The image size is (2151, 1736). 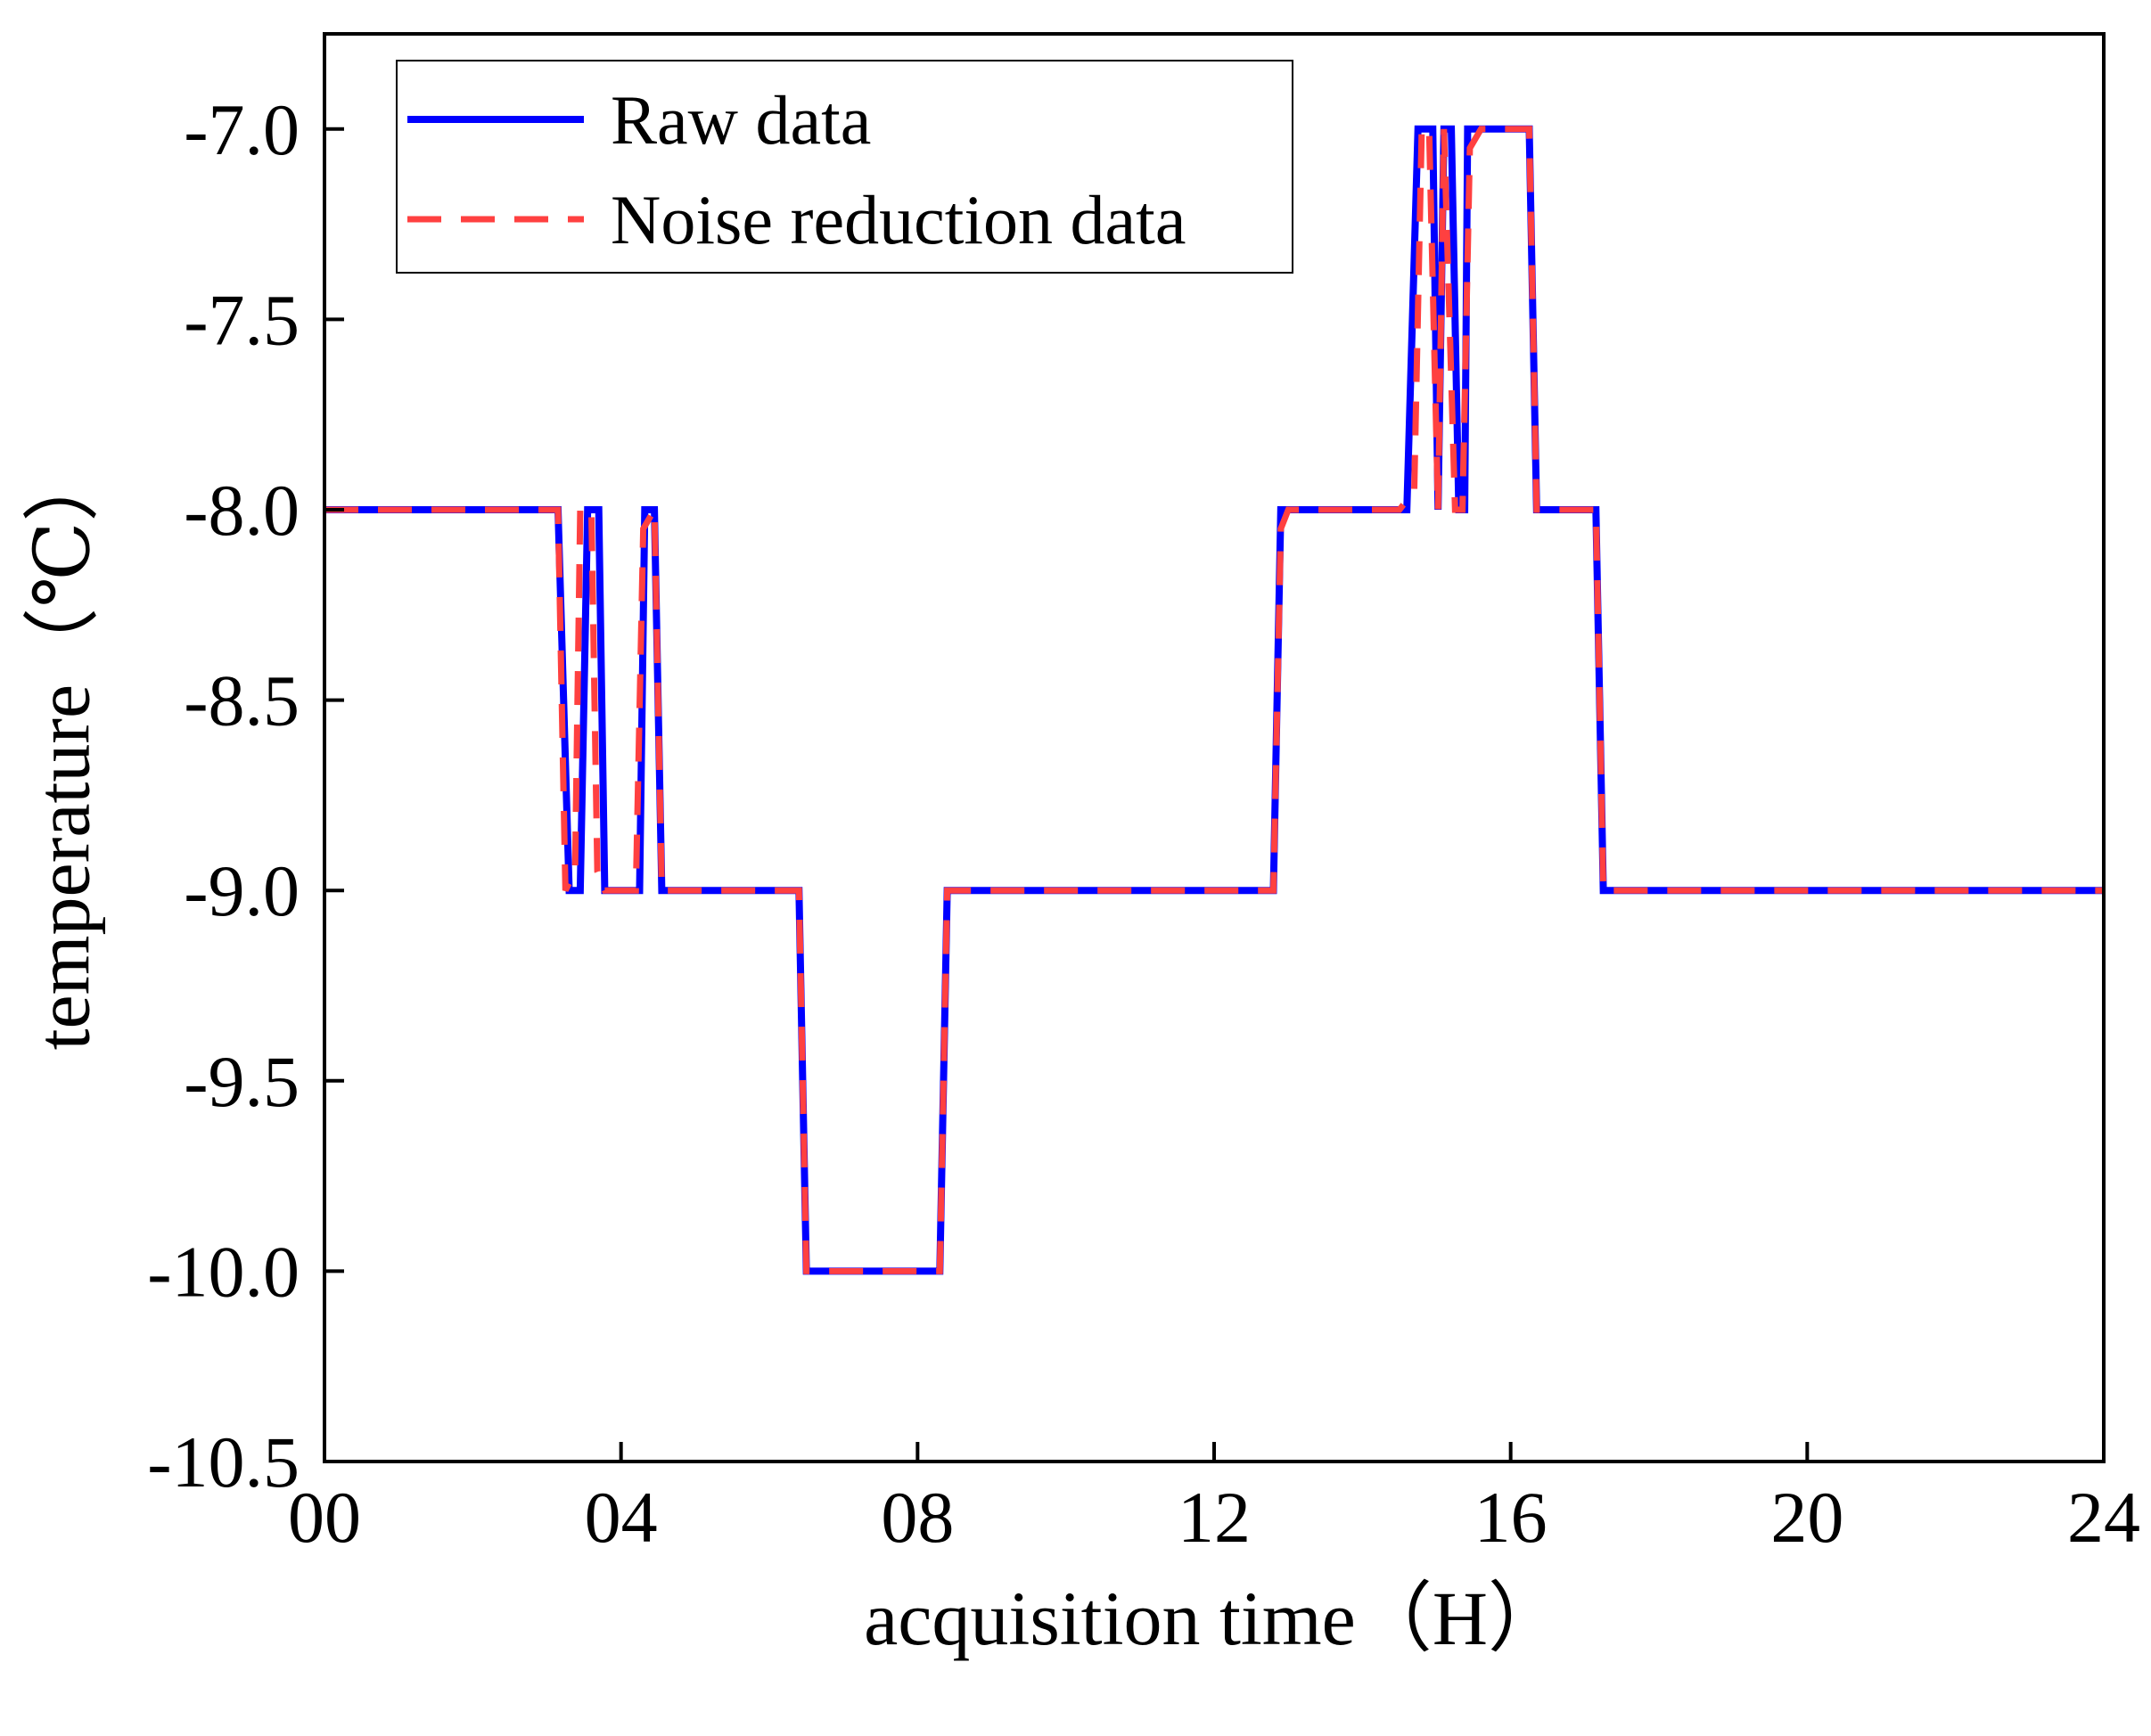 I want to click on y-tick-label: -10.0, so click(x=223, y=1271).